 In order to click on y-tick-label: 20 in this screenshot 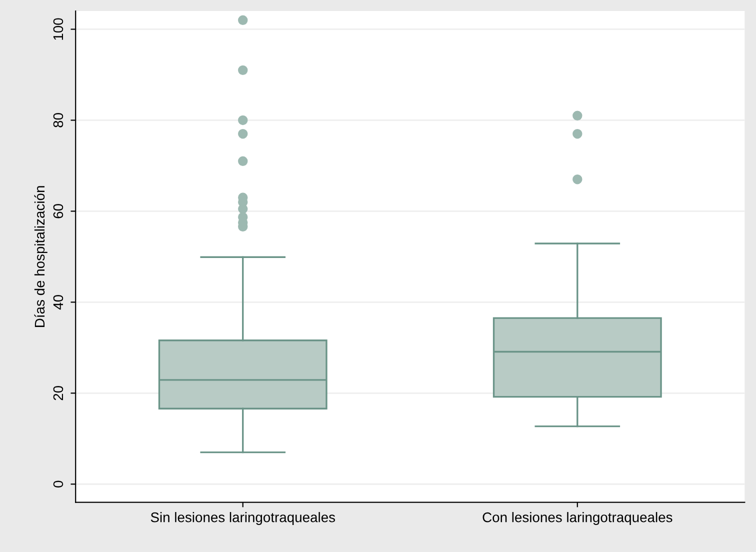, I will do `click(58, 393)`.